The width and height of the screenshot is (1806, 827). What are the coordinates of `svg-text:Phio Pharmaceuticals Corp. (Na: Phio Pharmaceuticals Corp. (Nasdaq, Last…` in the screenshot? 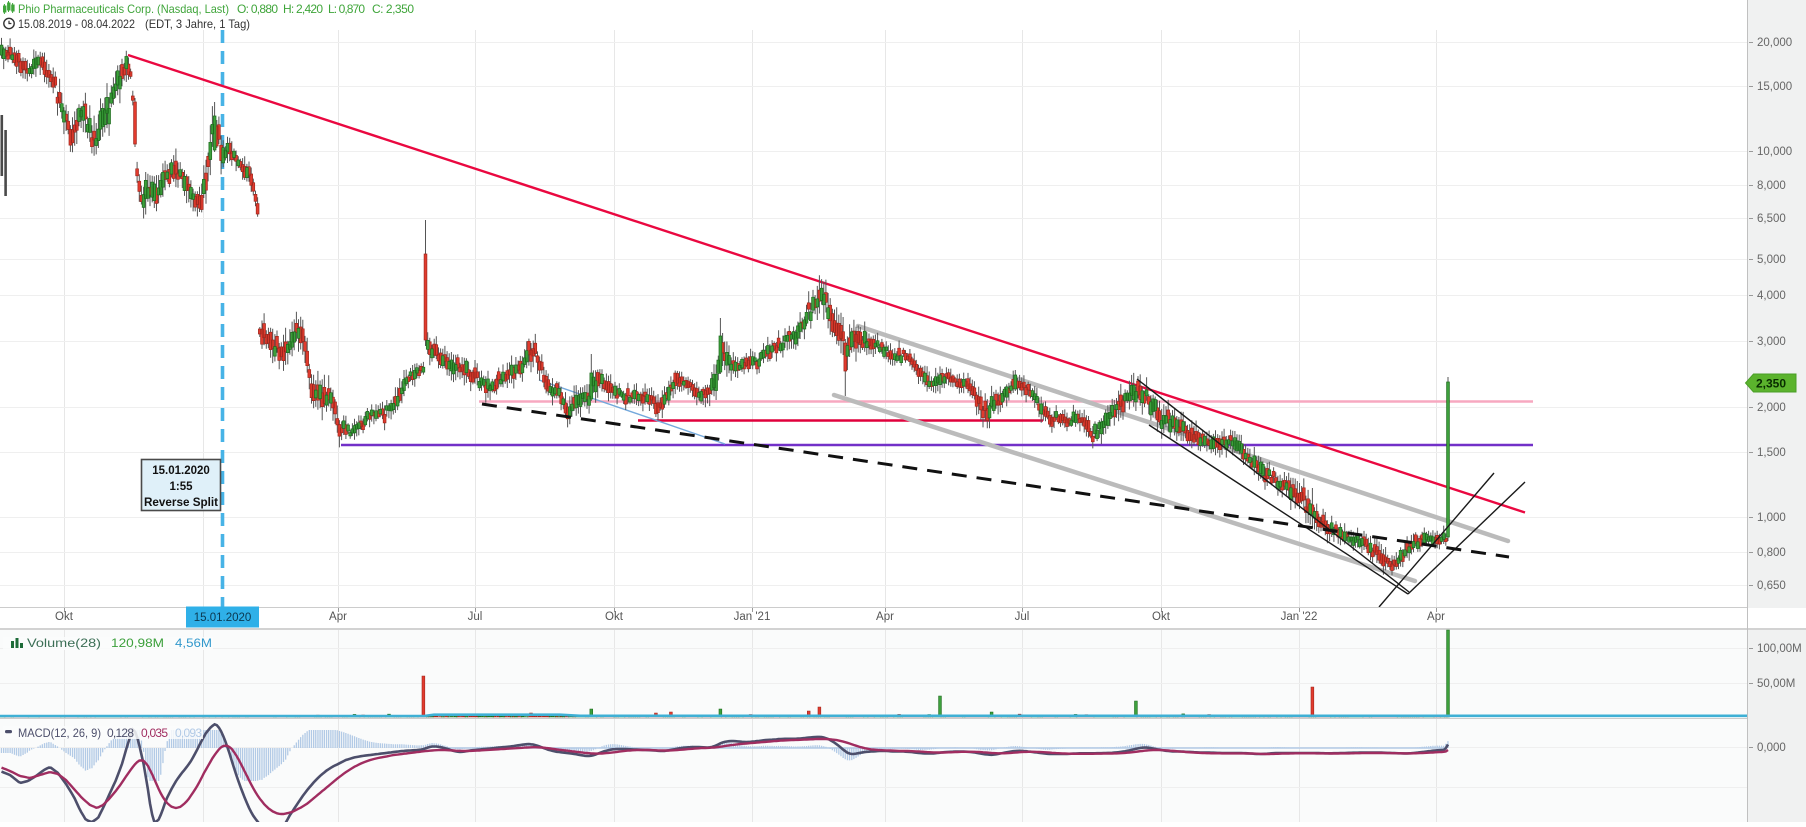 It's located at (123, 9).